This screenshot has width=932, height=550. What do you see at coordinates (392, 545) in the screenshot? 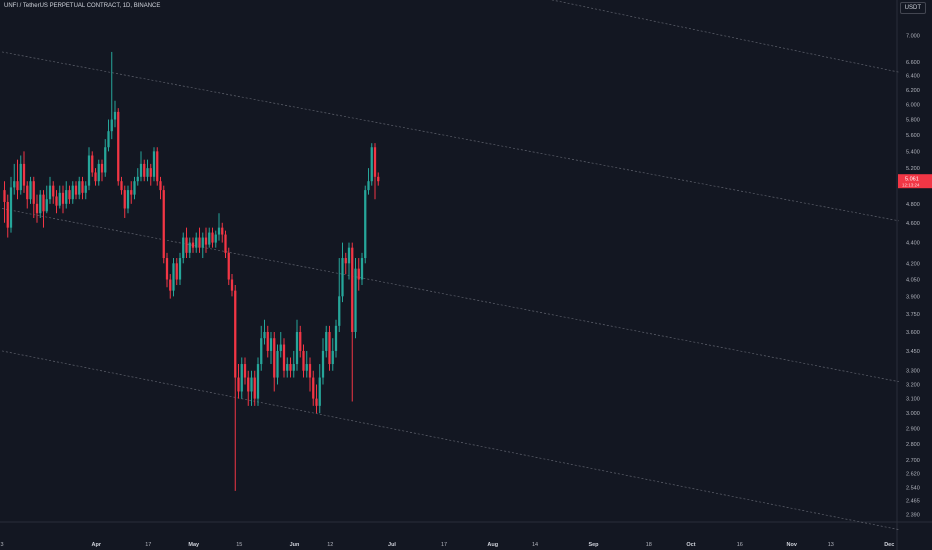
I see `time-tick-label: Jul` at bounding box center [392, 545].